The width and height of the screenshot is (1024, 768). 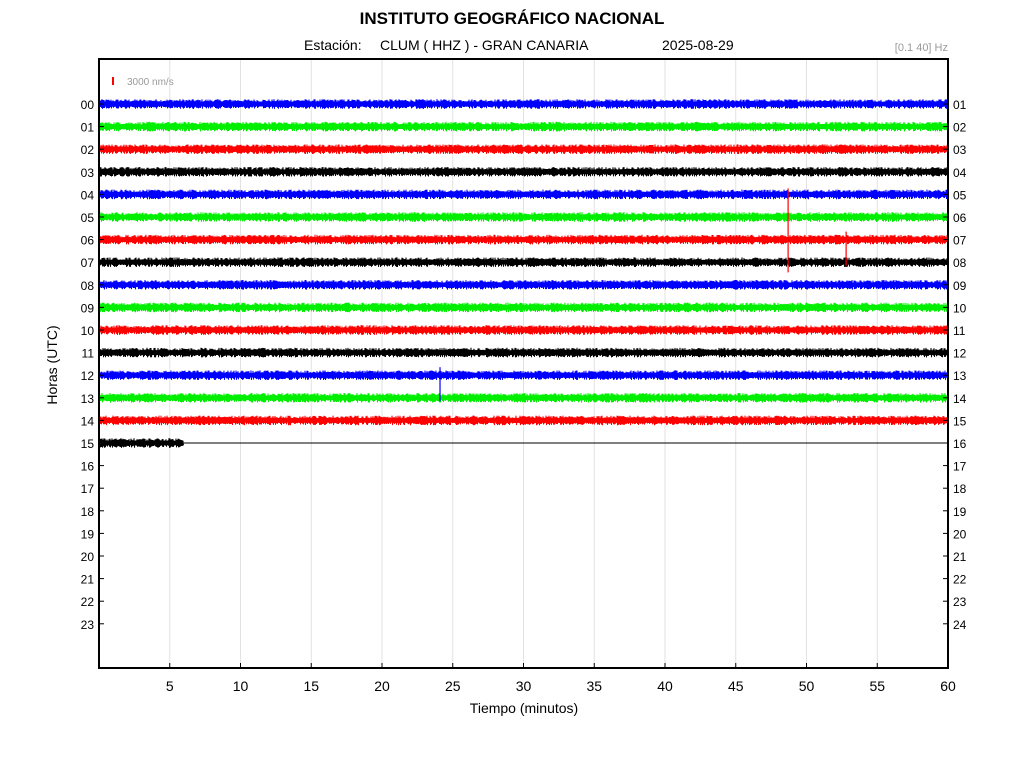 I want to click on x-tick-label: 40, so click(x=665, y=686).